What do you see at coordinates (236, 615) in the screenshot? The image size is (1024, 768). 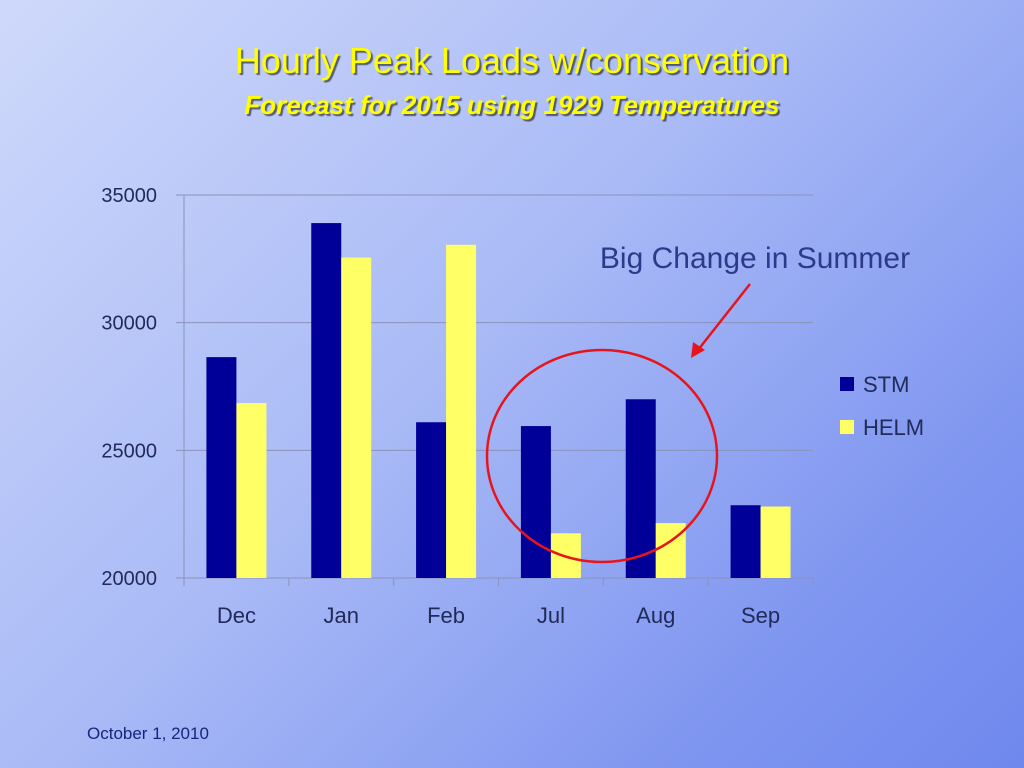 I see `x-tick-label: Dec` at bounding box center [236, 615].